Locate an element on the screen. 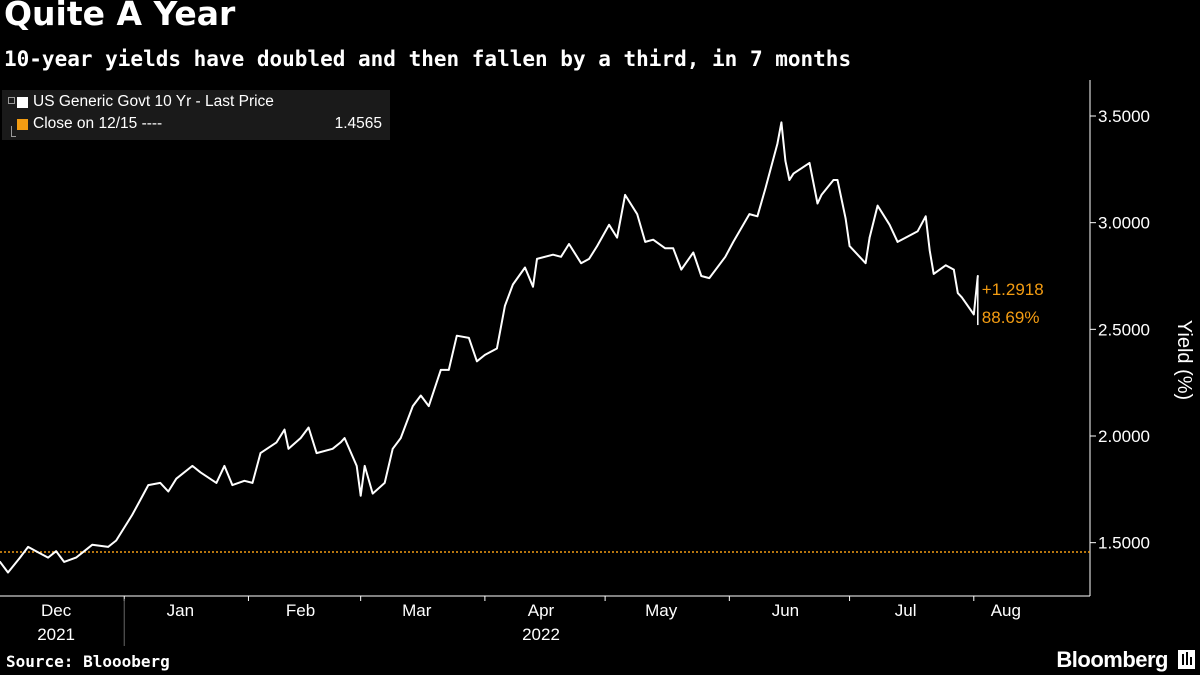 The width and height of the screenshot is (1200, 675). x-tick-label: Aug is located at coordinates (1006, 610).